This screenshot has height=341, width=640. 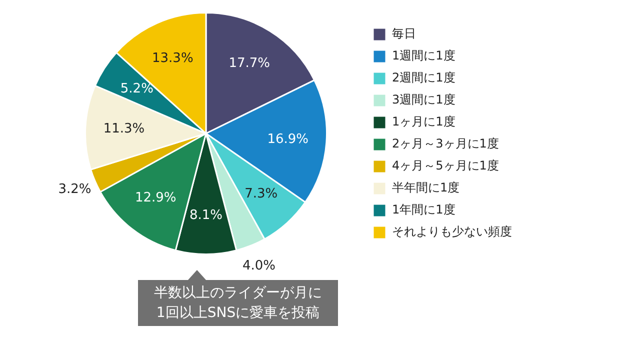 What do you see at coordinates (424, 77) in the screenshot?
I see `legend-label: 2週間に1度` at bounding box center [424, 77].